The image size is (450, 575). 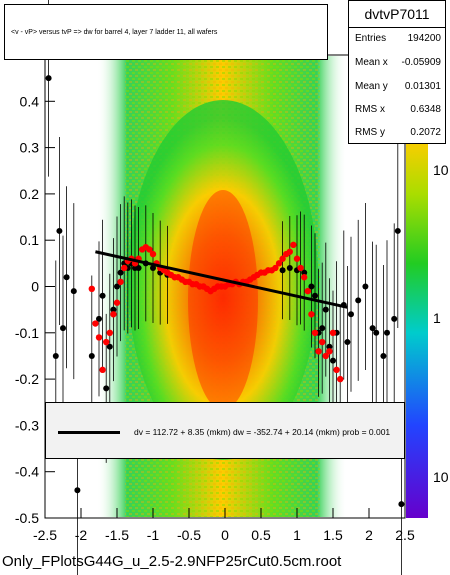 I want to click on y-tick-label: -0.1, so click(x=27, y=333).